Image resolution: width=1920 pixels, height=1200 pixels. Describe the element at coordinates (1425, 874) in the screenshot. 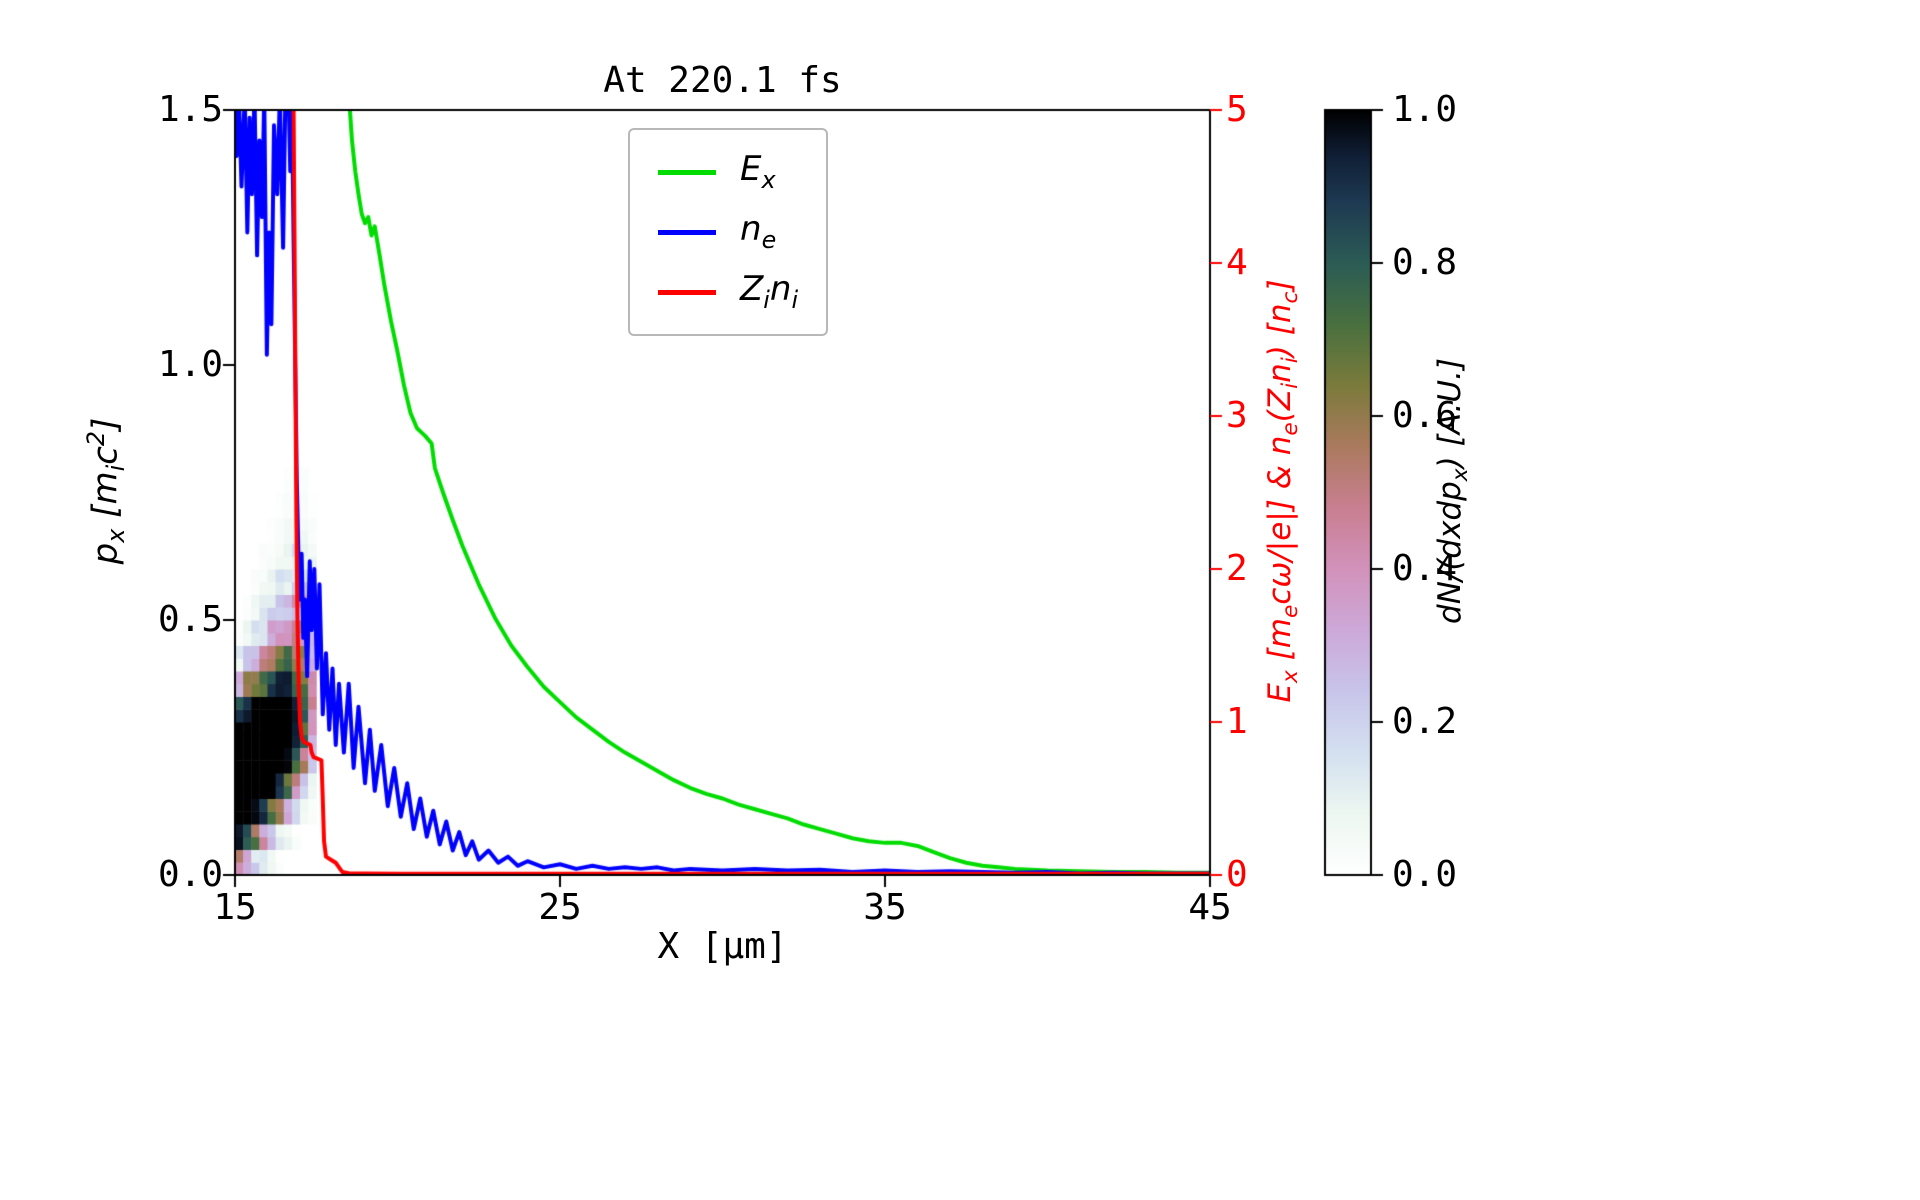

I see `tick-cb-label: 0.0` at that location.